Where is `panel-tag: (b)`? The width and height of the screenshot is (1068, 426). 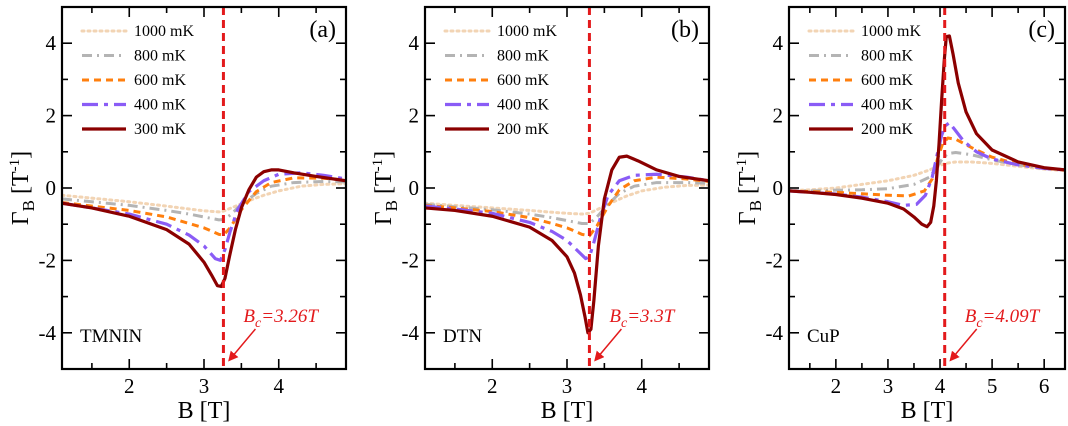 panel-tag: (b) is located at coordinates (685, 30).